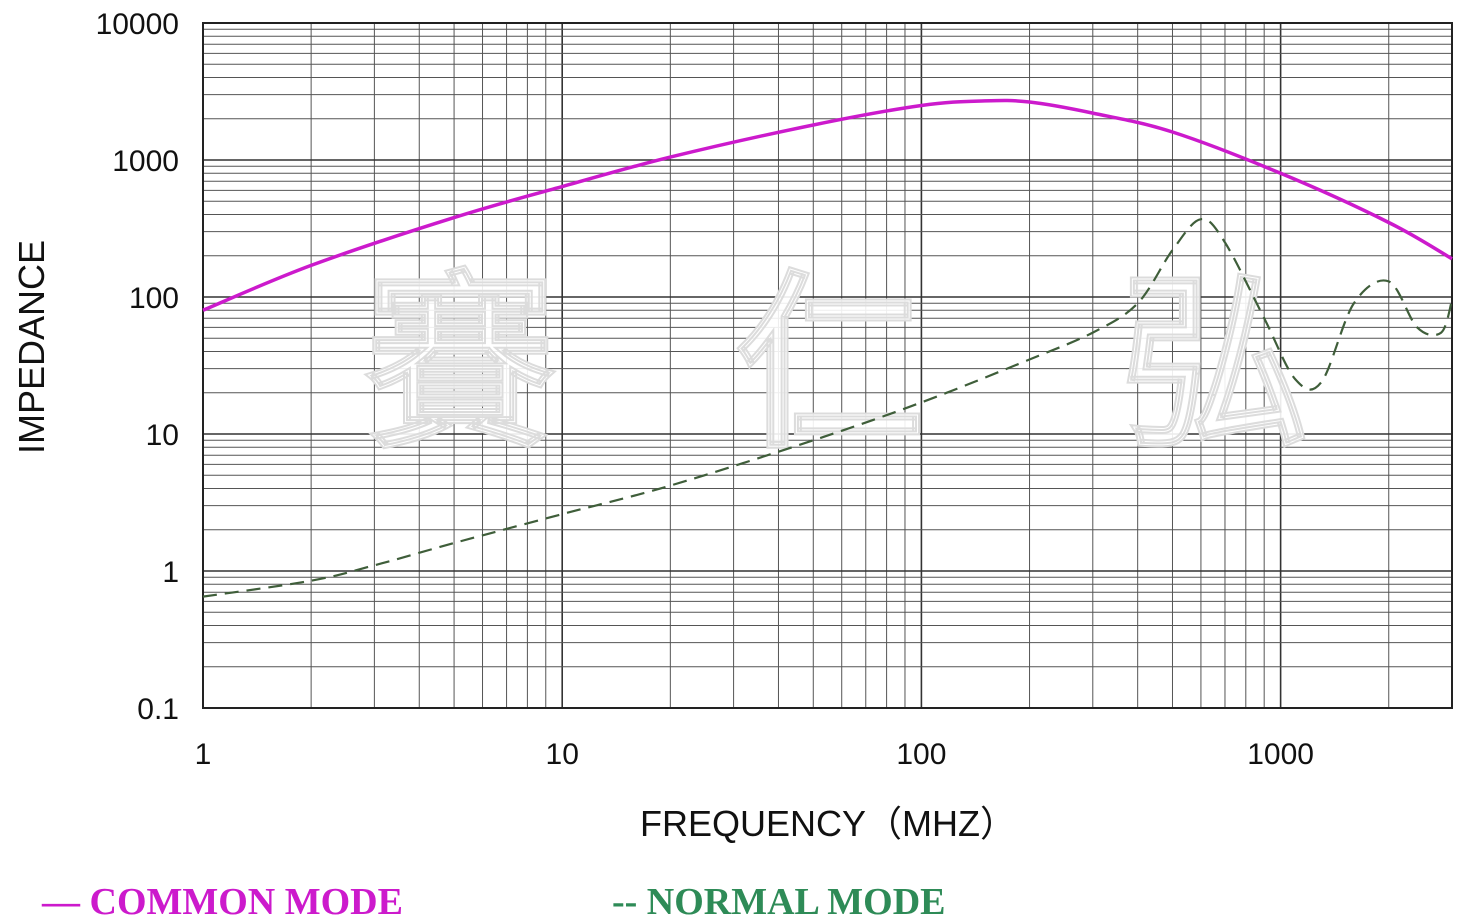  I want to click on y-tick-label: 1, so click(170, 572).